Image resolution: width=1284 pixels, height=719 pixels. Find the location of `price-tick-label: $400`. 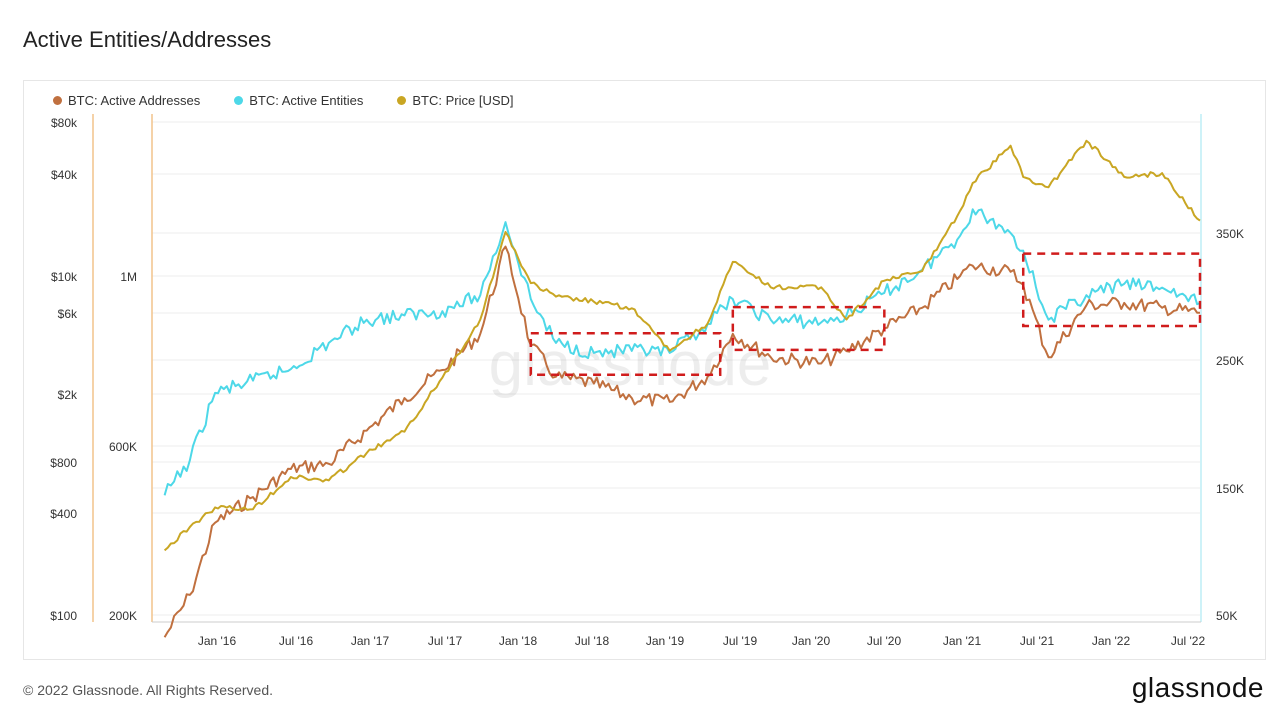

price-tick-label: $400 is located at coordinates (63, 514).